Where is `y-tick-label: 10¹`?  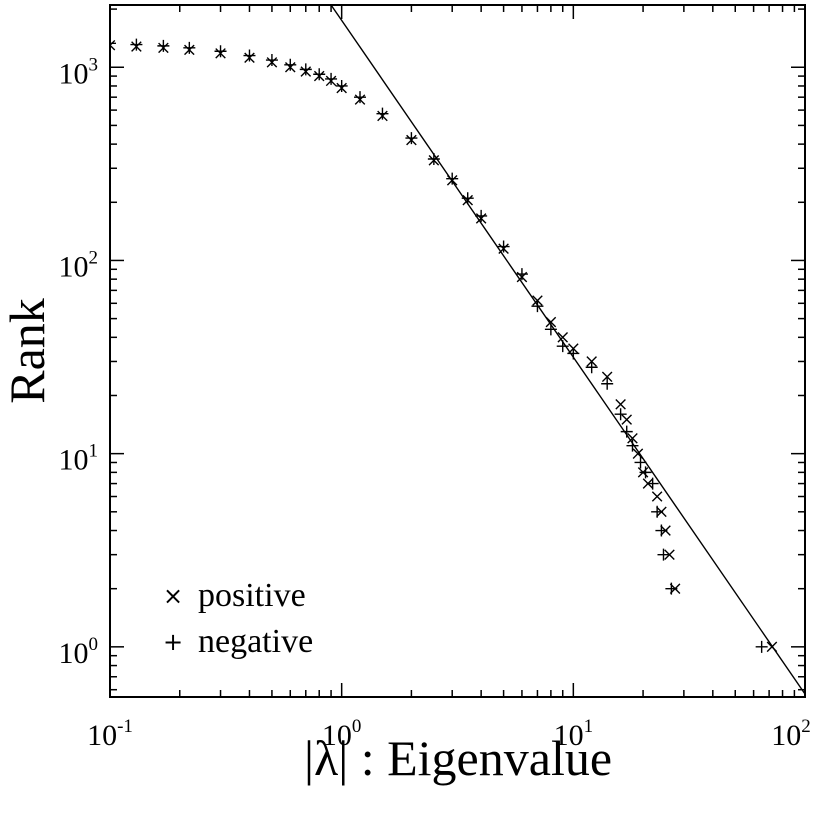 y-tick-label: 10¹ is located at coordinates (79, 459).